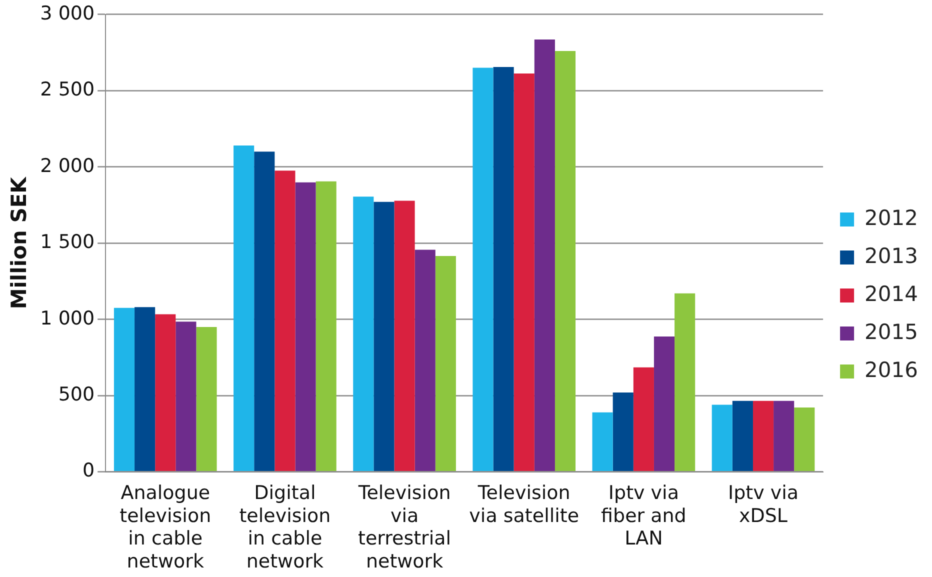 The image size is (932, 577). What do you see at coordinates (643, 516) in the screenshot?
I see `x-tick-label: Iptv via fiber and LAN` at bounding box center [643, 516].